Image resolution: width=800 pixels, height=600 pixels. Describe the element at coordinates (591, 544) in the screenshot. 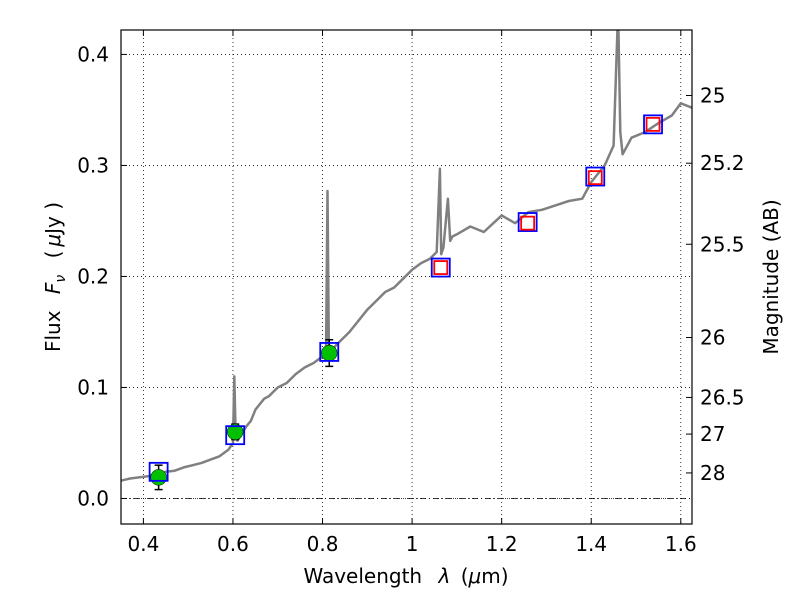

I see `x-tick-label: 1.4` at that location.